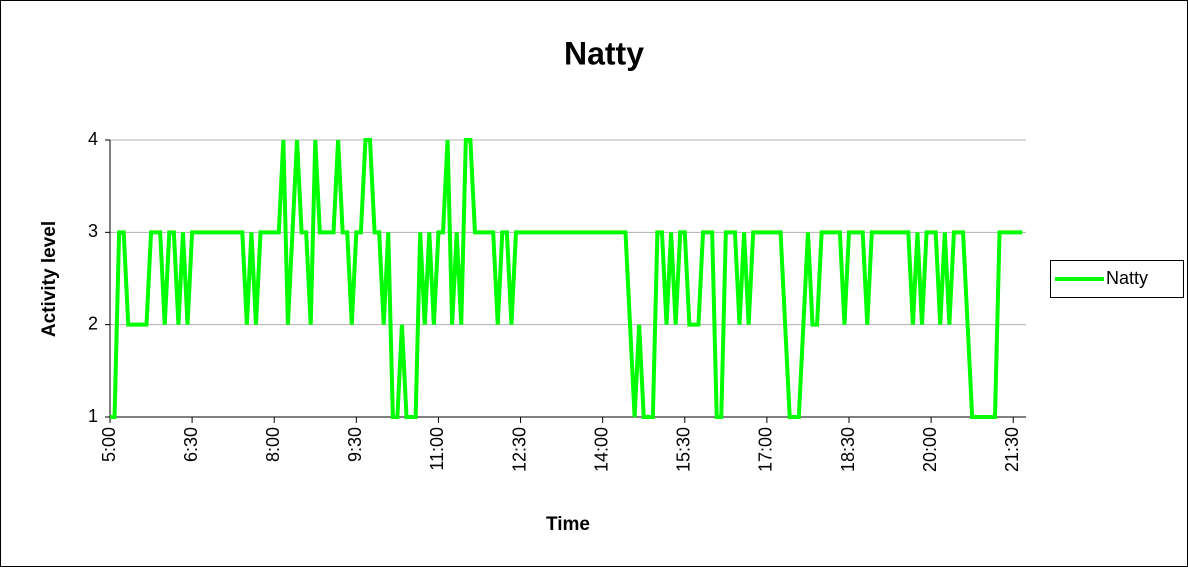  What do you see at coordinates (93, 323) in the screenshot?
I see `y-tick-label: 2` at bounding box center [93, 323].